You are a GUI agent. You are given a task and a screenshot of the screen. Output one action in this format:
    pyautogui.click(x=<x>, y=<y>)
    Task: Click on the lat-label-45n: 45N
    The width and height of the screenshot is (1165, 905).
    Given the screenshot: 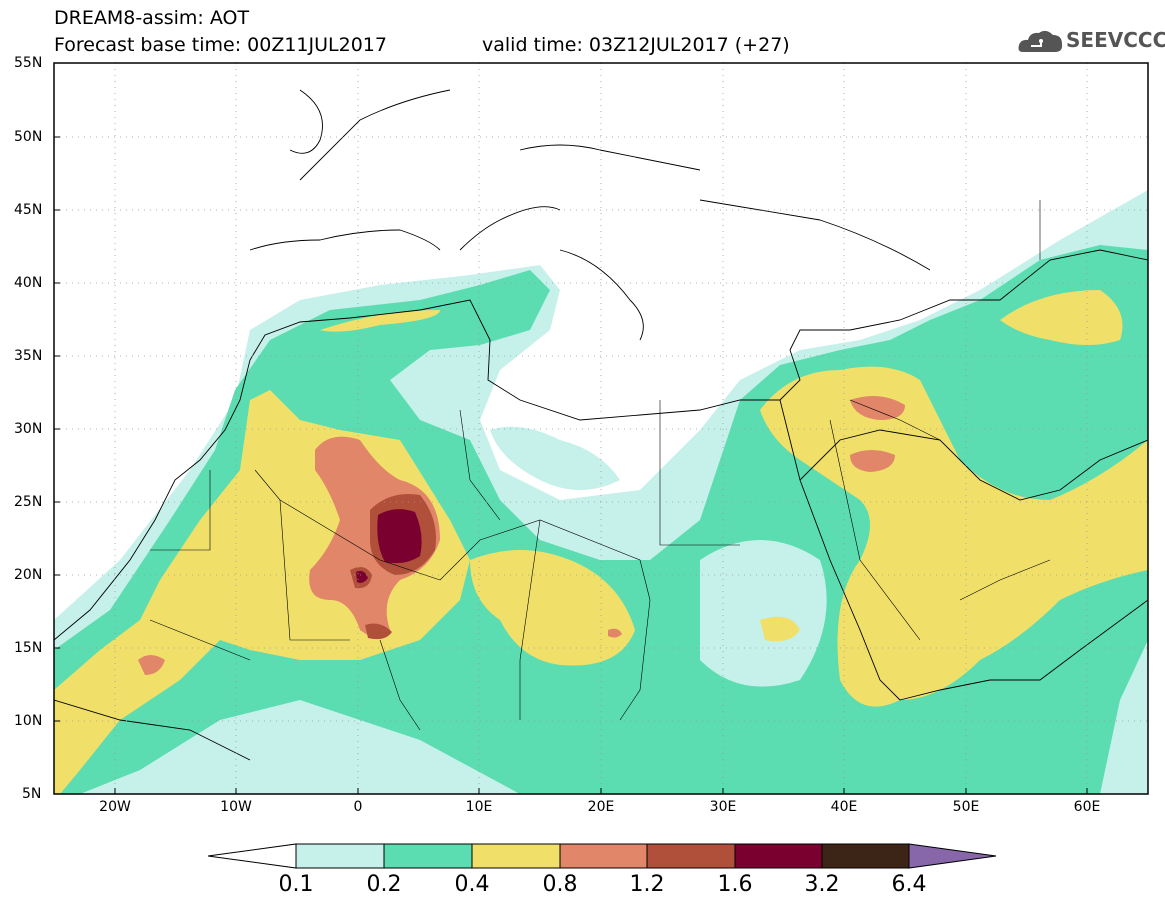 What is the action you would take?
    pyautogui.click(x=28, y=210)
    